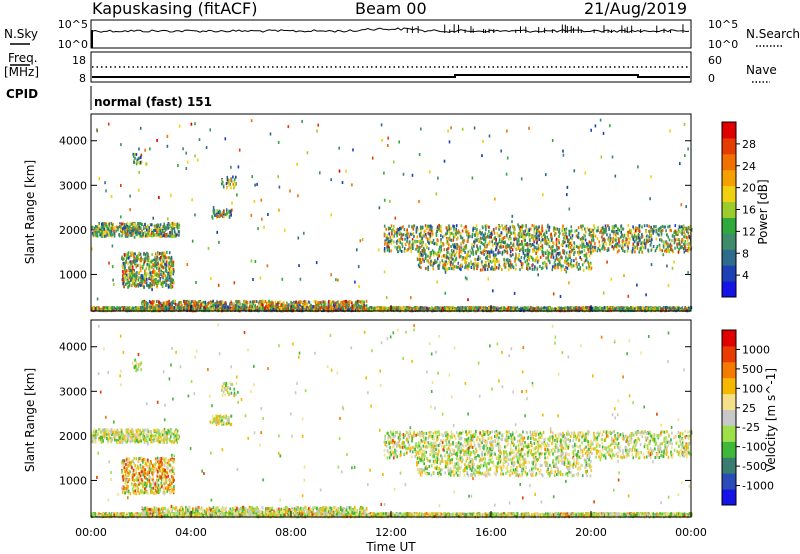  What do you see at coordinates (390, 30) in the screenshot?
I see `nsky-trace` at bounding box center [390, 30].